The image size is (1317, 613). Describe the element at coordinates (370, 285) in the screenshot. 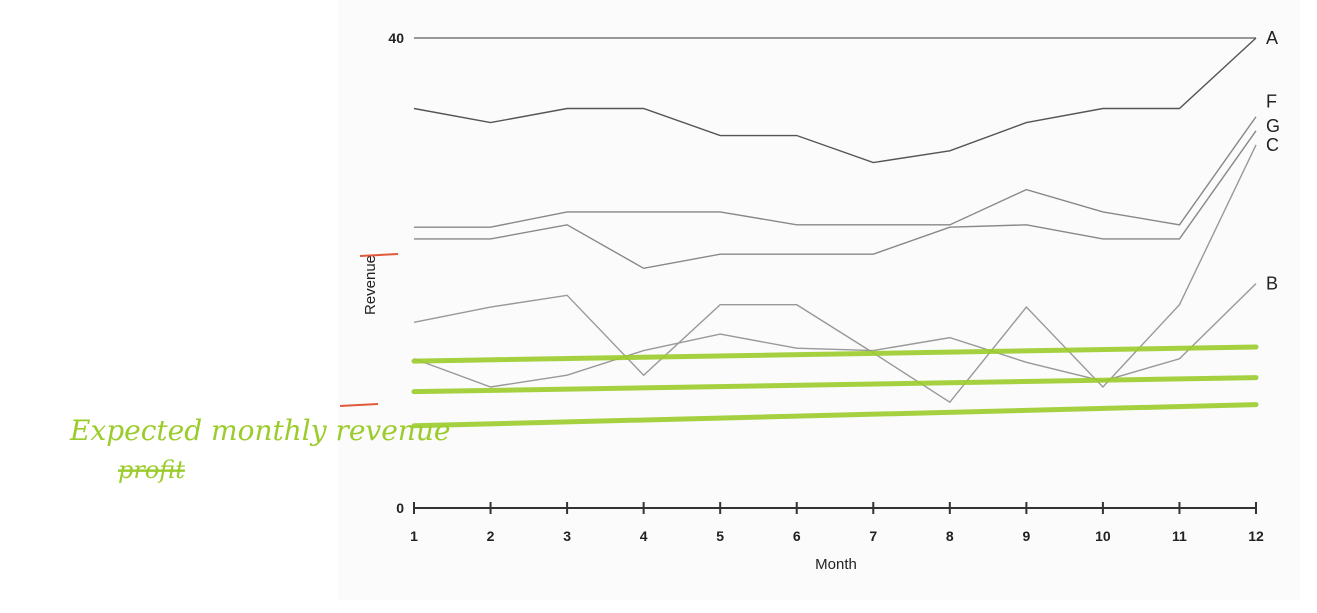

I see `y-axis-title: Revenue` at that location.